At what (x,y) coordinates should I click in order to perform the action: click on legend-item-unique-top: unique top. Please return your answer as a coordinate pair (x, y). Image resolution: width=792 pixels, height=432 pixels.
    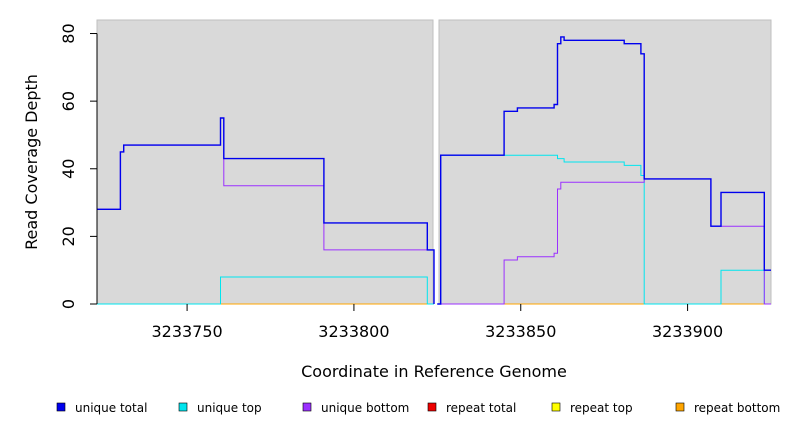
    Looking at the image, I should click on (220, 408).